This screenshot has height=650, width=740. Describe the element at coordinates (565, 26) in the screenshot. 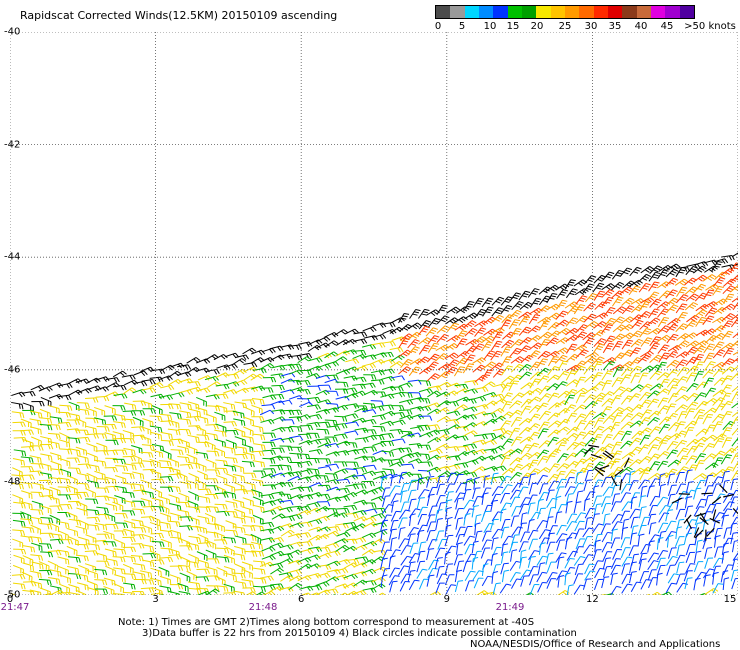

I see `colorbar-label: 25` at that location.